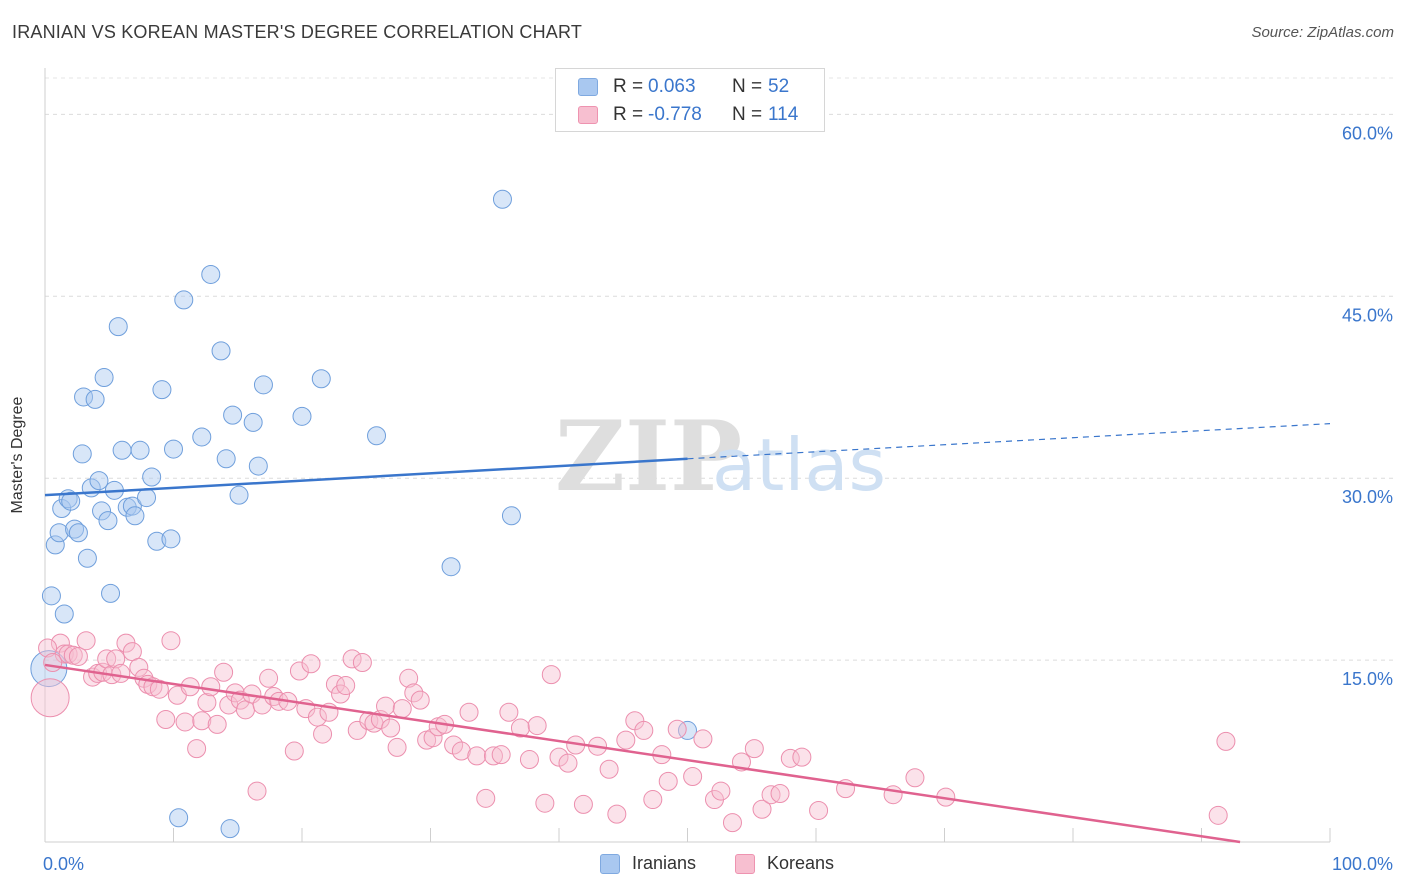 Image resolution: width=1406 pixels, height=892 pixels. What do you see at coordinates (588, 115) in the screenshot?
I see `koreans-swatch` at bounding box center [588, 115].